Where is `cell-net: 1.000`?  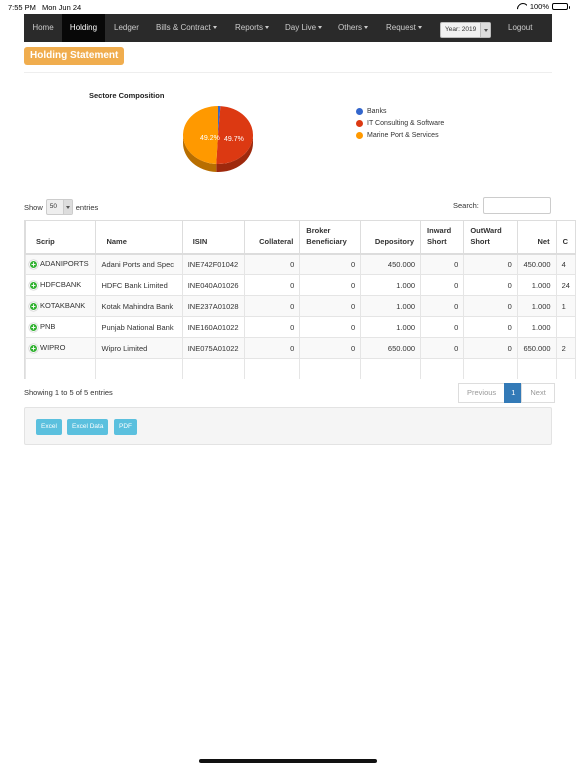 cell-net: 1.000 is located at coordinates (536, 327).